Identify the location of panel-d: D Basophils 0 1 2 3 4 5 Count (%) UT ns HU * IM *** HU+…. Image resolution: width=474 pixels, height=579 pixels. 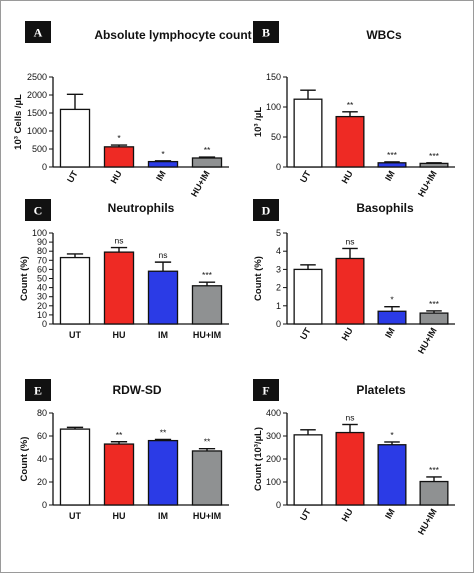
(354, 277).